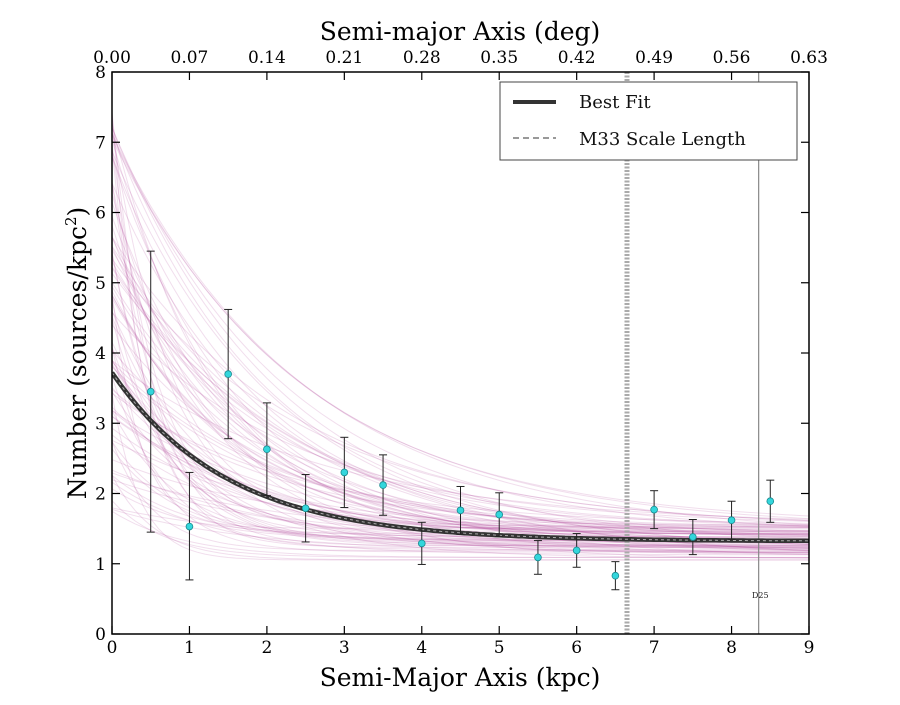  What do you see at coordinates (344, 648) in the screenshot?
I see `x-tick-label: 3` at bounding box center [344, 648].